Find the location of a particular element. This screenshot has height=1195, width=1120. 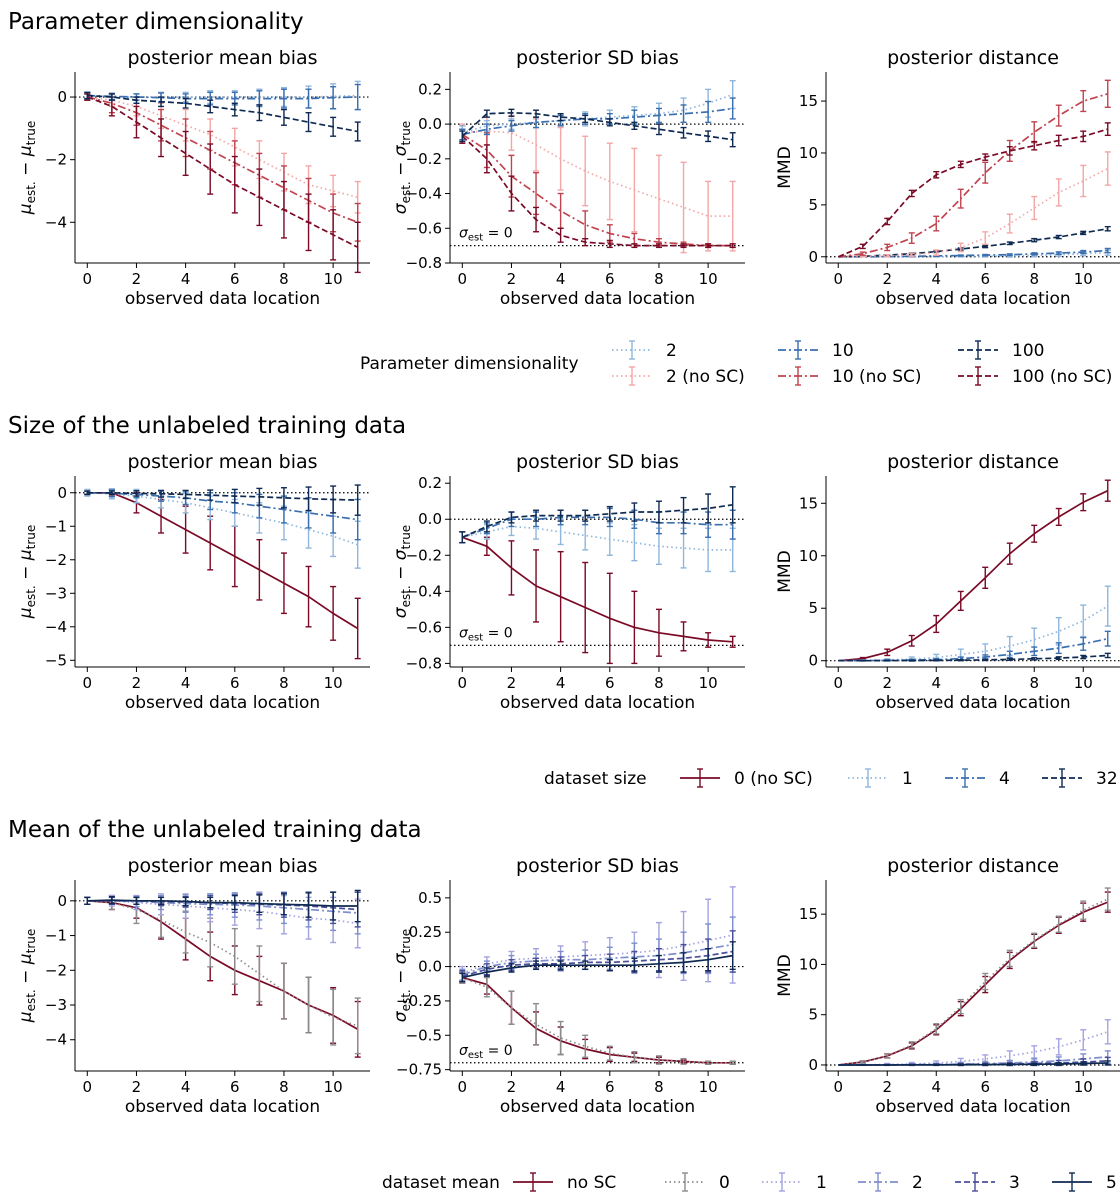

y-tick-label: −0.75 is located at coordinates (419, 1070).